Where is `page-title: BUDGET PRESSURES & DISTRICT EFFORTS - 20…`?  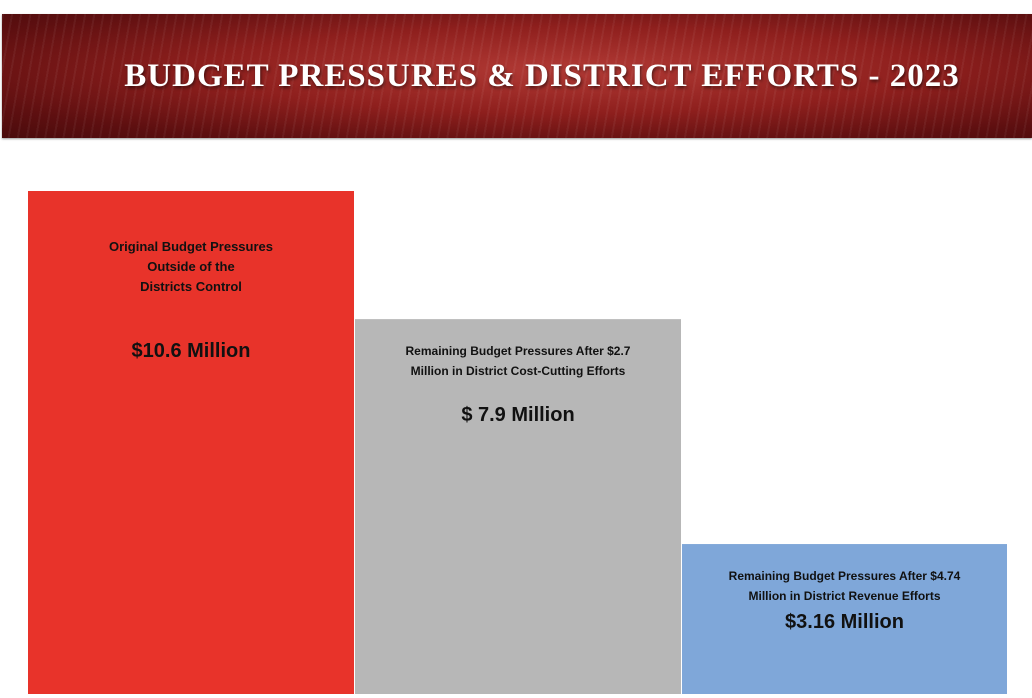 page-title: BUDGET PRESSURES & DISTRICT EFFORTS - 20… is located at coordinates (542, 76).